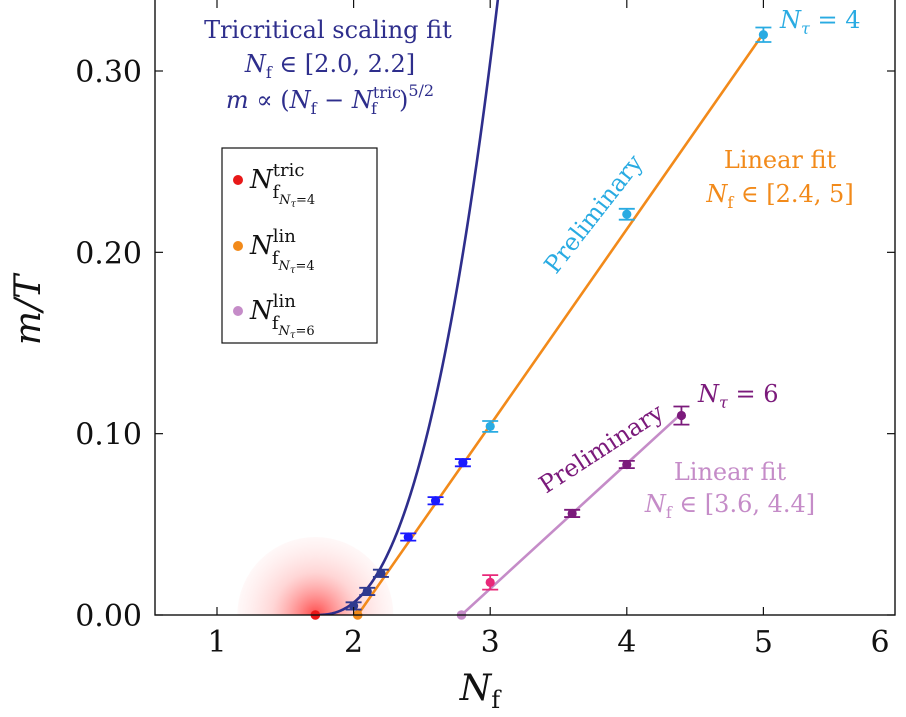 Image resolution: width=906 pixels, height=717 pixels. What do you see at coordinates (729, 506) in the screenshot?
I see `lin6-annotation-line2: Nf ∈ [3.6, 4.4]` at bounding box center [729, 506].